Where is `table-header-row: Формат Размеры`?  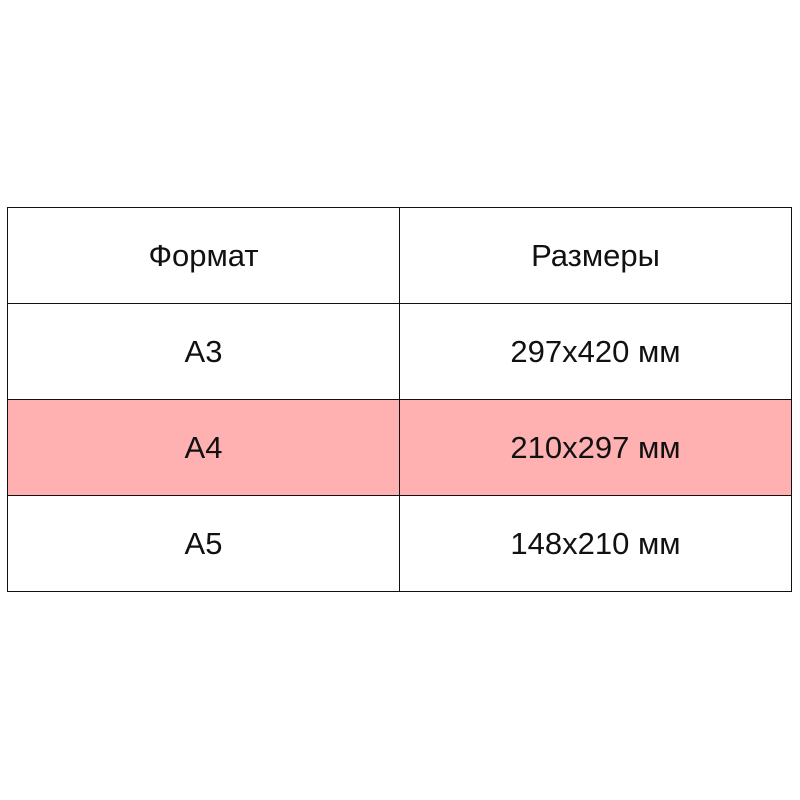
table-header-row: Формат Размеры is located at coordinates (399, 255).